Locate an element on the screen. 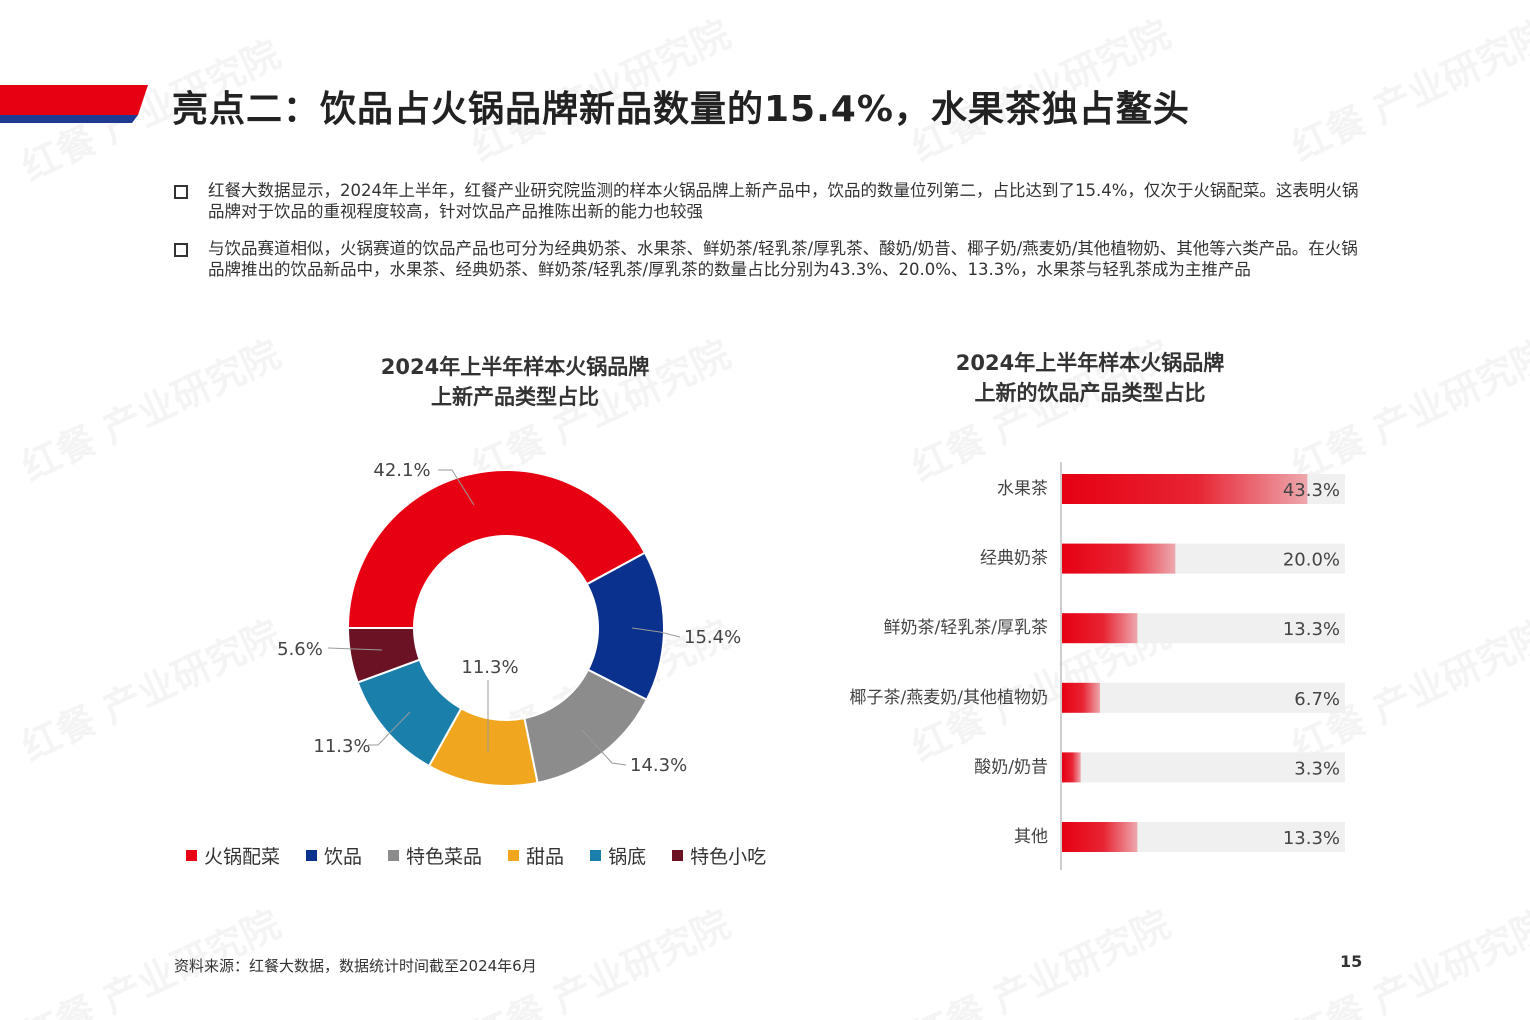 This screenshot has width=1530, height=1020. donut-chart-title-line: 上新产品类型占比 is located at coordinates (515, 397).